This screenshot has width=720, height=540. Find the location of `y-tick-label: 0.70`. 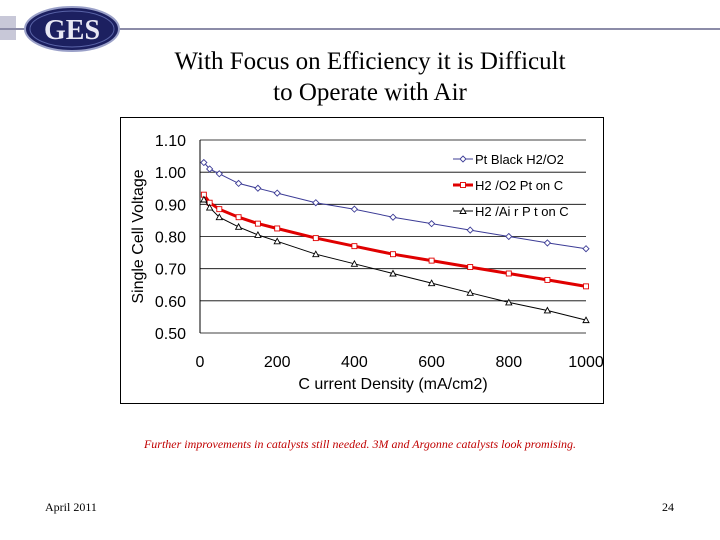

y-tick-label: 0.70 is located at coordinates (170, 270).